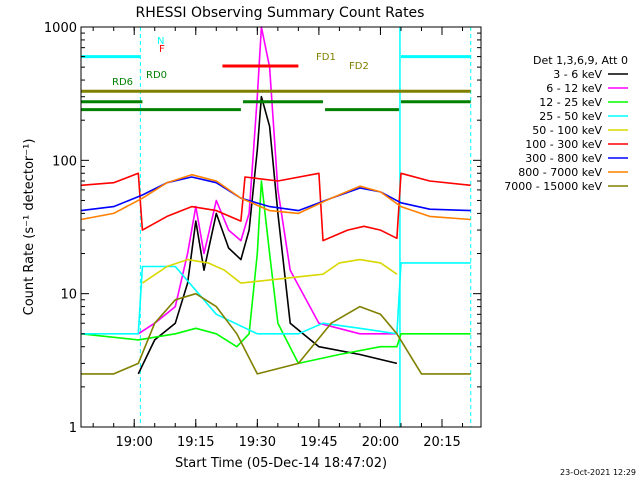 This screenshot has height=480, width=640. Describe the element at coordinates (257, 442) in the screenshot. I see `x-tick-label-2: 19:30` at that location.